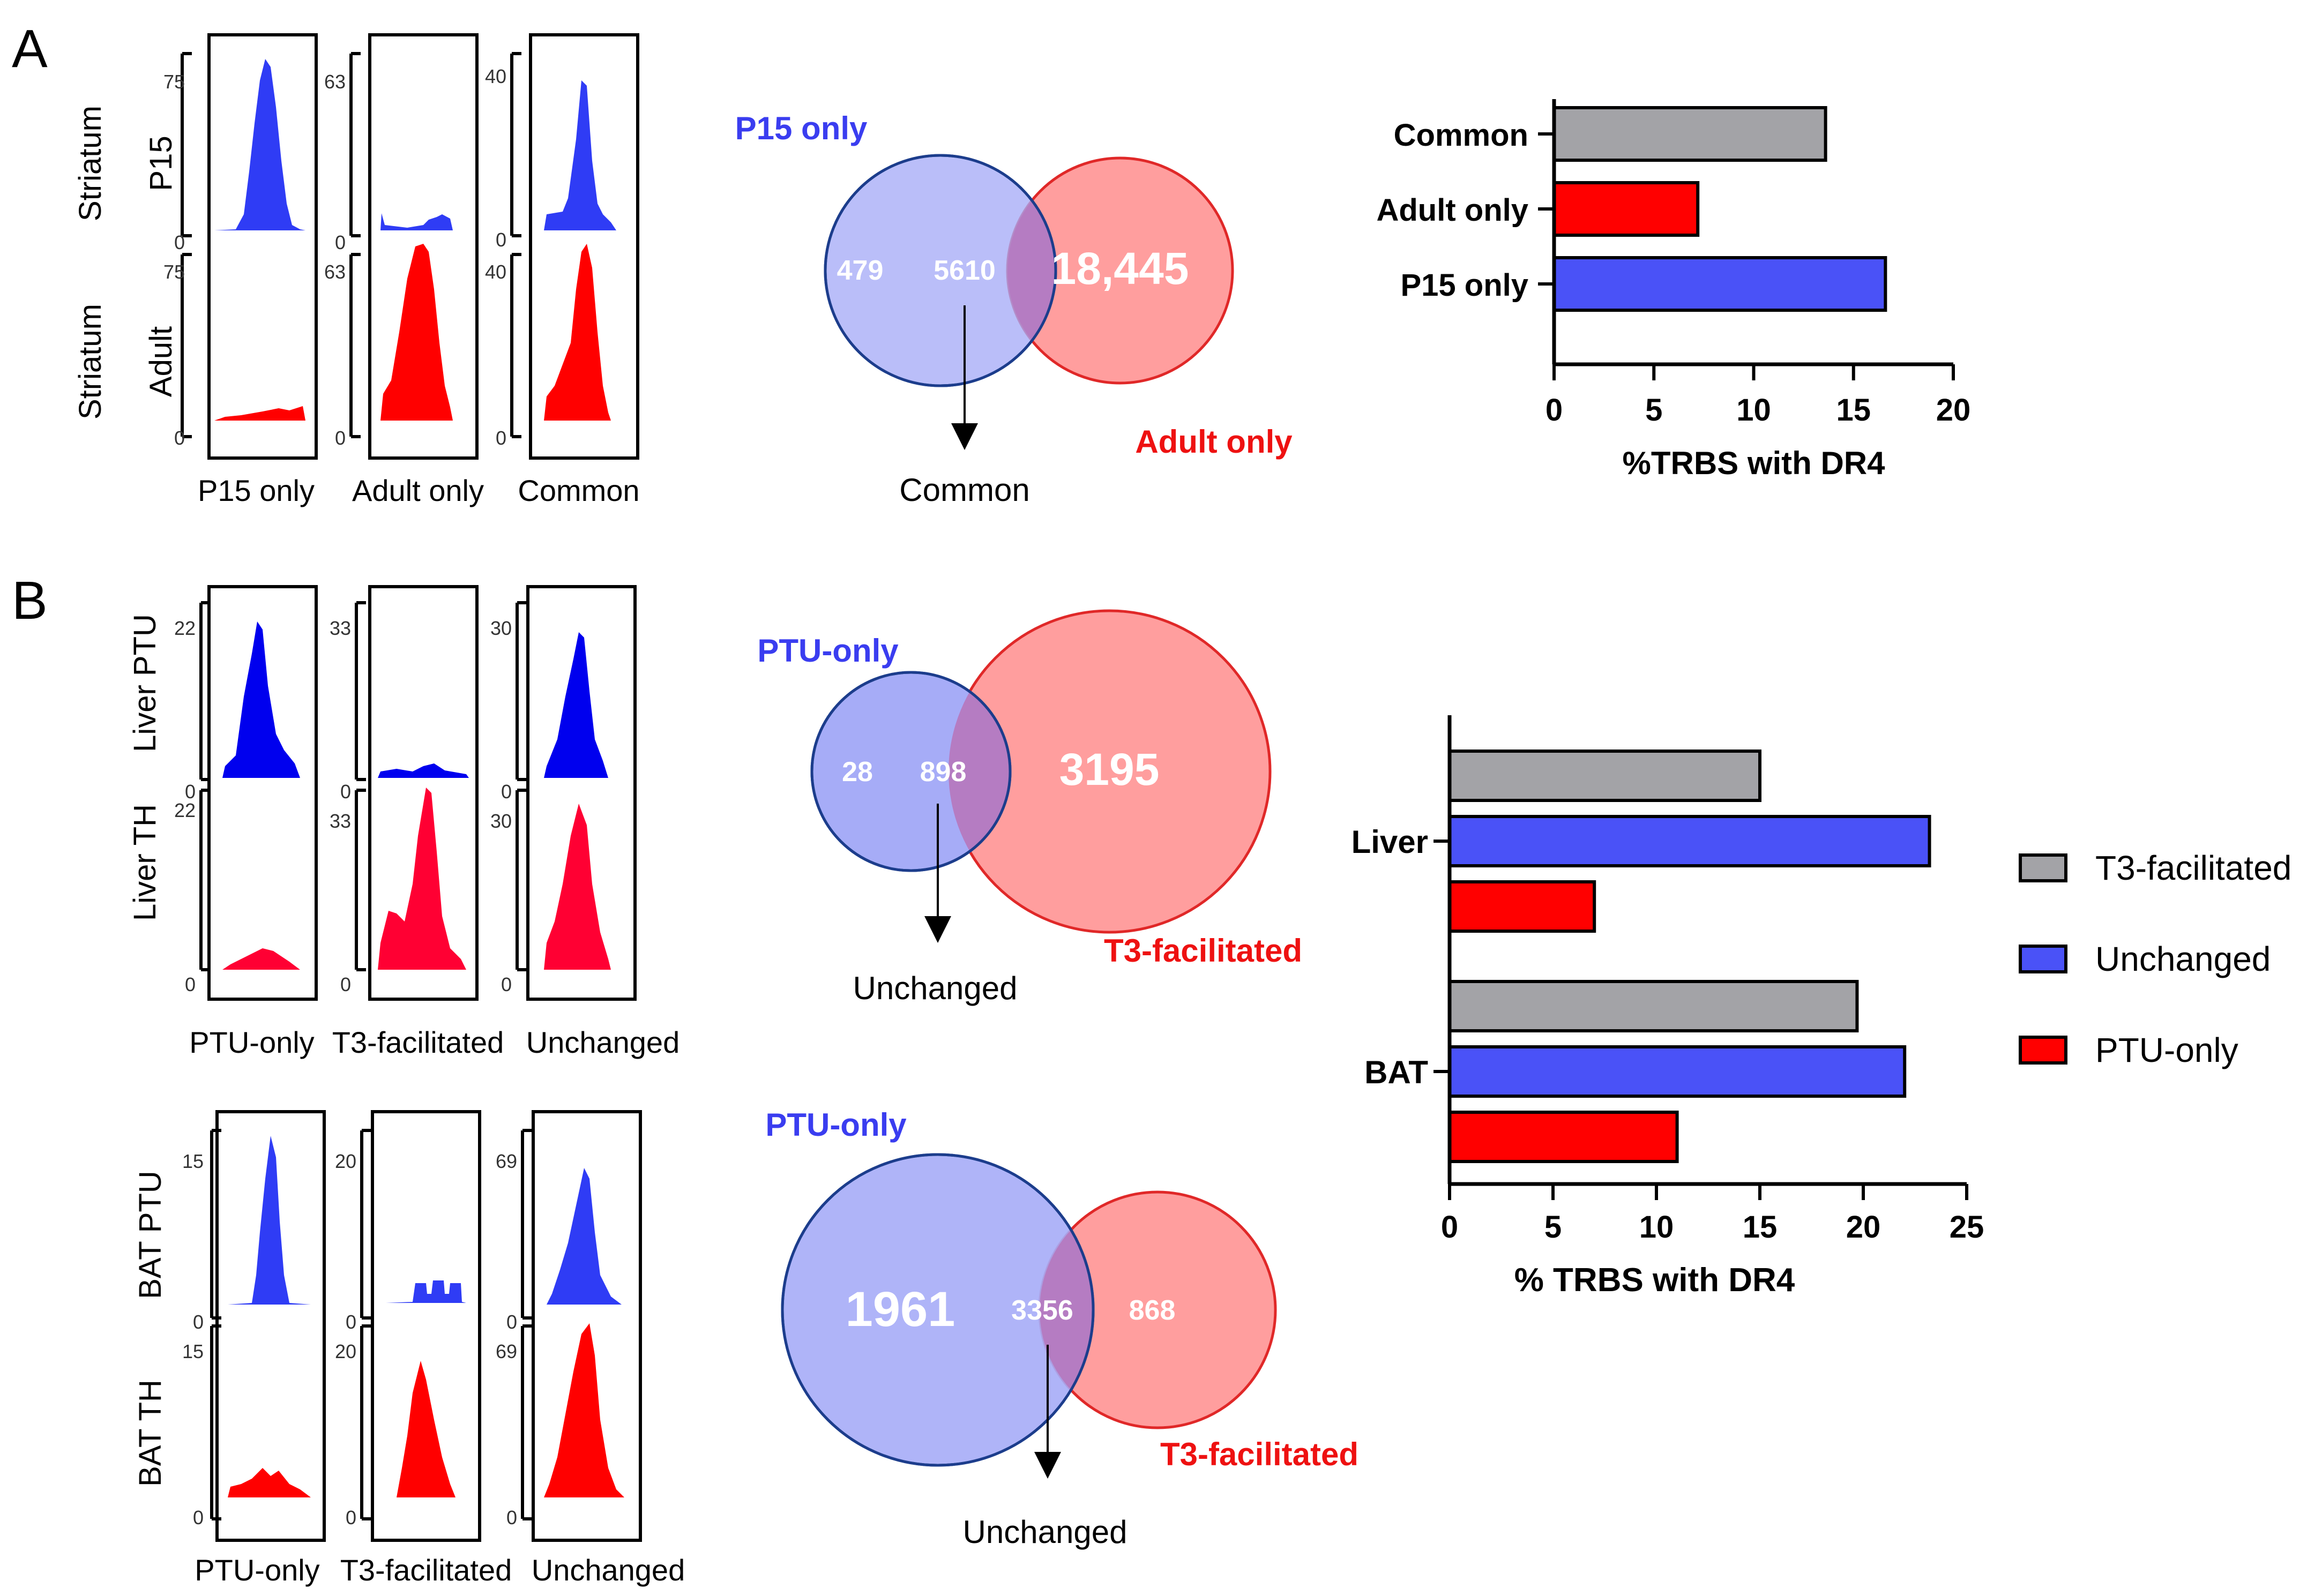 Image resolution: width=2322 pixels, height=1596 pixels. Describe the element at coordinates (1853, 411) in the screenshot. I see `bar-a-xtick-label-3: 15` at that location.